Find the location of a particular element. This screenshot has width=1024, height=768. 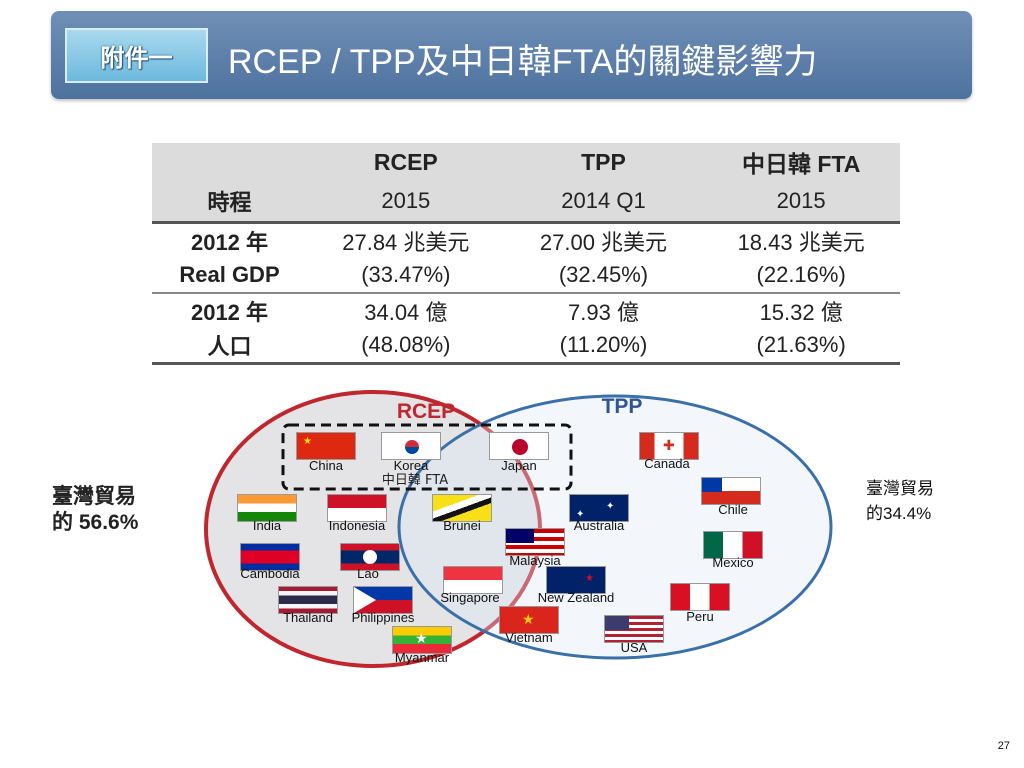

table-row: 人口 (48.08%) (11.20%) (21.63%) is located at coordinates (526, 346).